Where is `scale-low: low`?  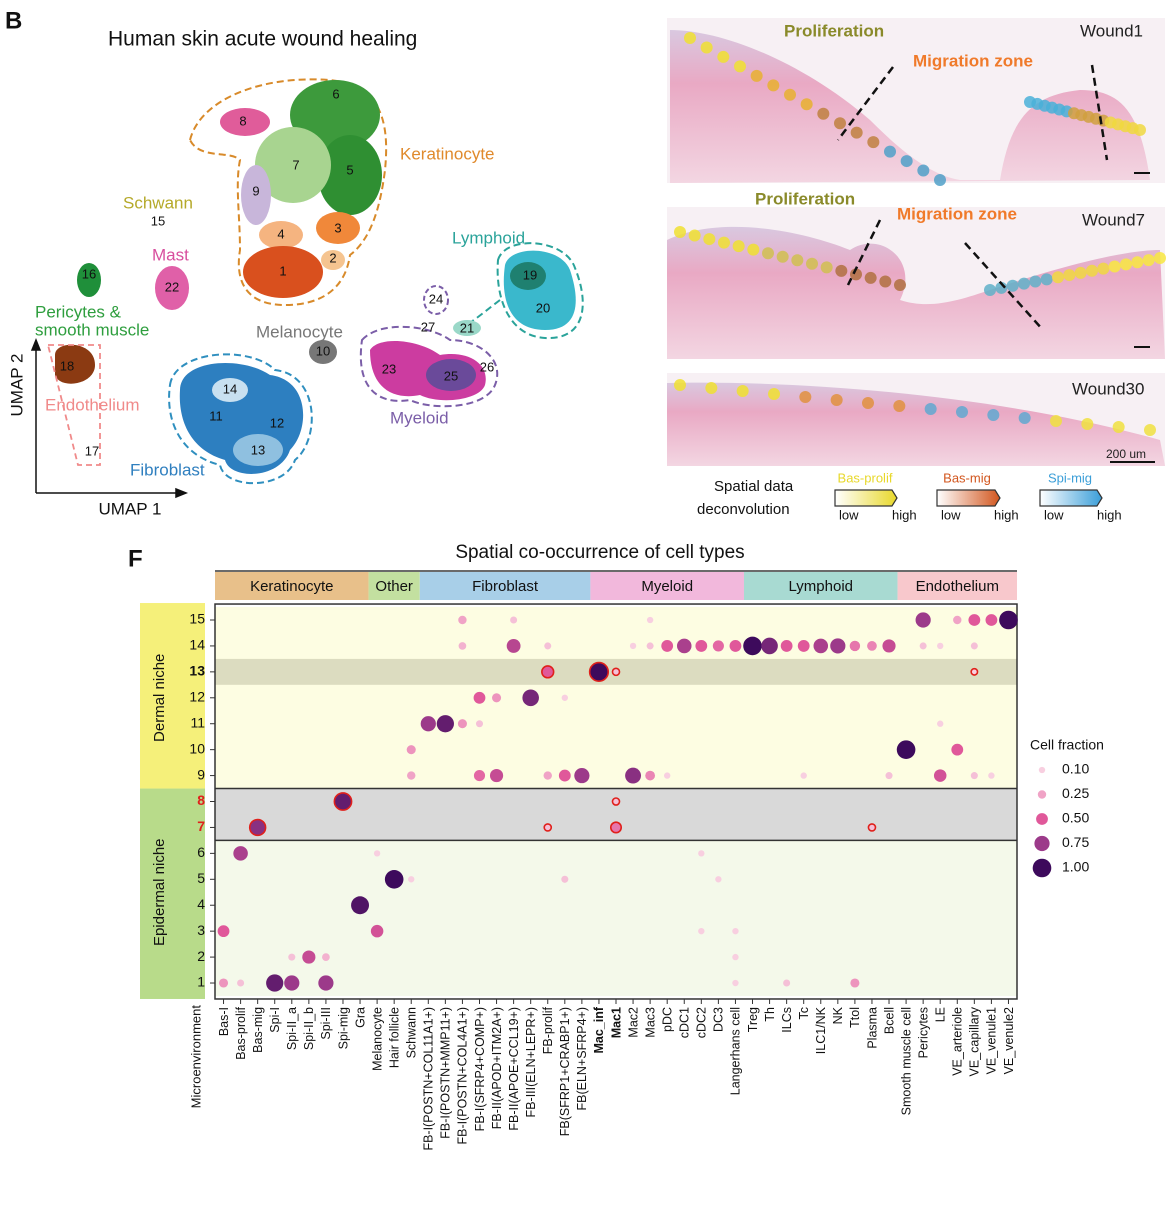
scale-low: low is located at coordinates (951, 514).